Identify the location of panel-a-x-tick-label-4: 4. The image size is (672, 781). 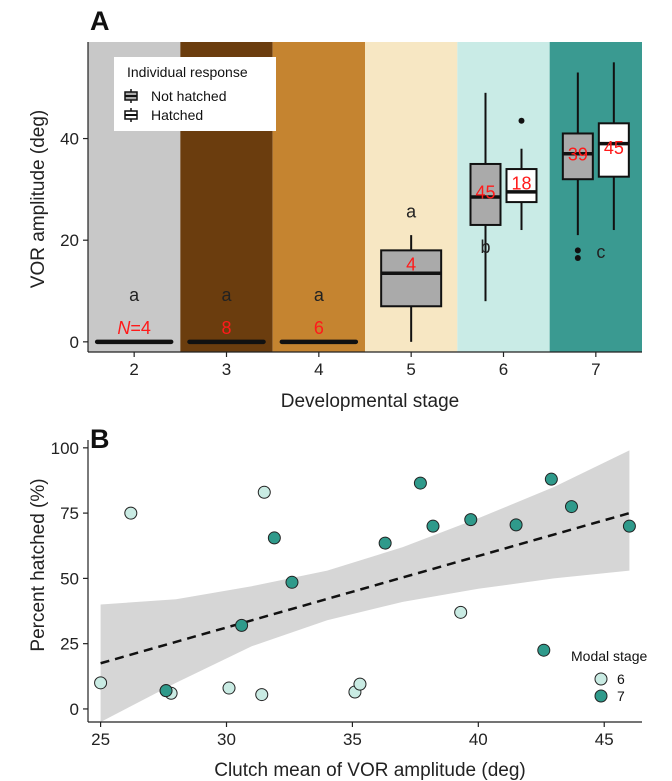
(318, 369).